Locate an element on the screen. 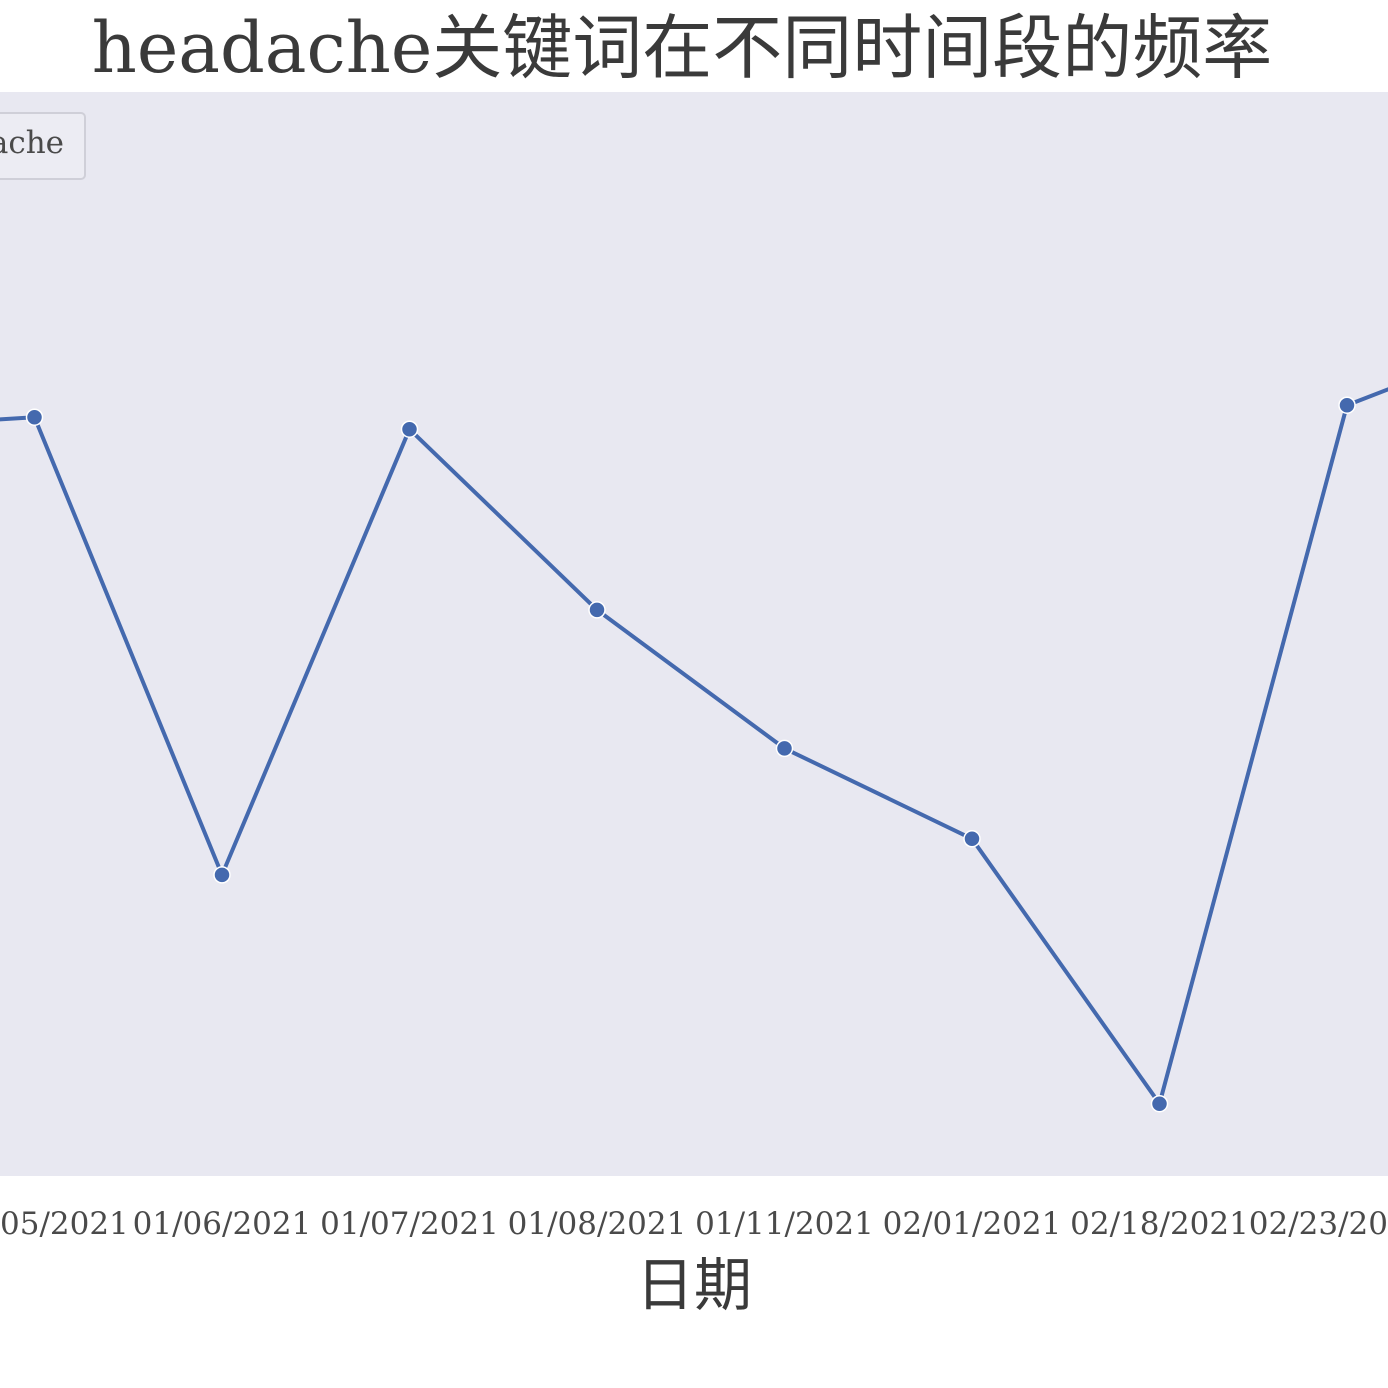  x-tick-label: 01/06/2021 is located at coordinates (222, 1224).